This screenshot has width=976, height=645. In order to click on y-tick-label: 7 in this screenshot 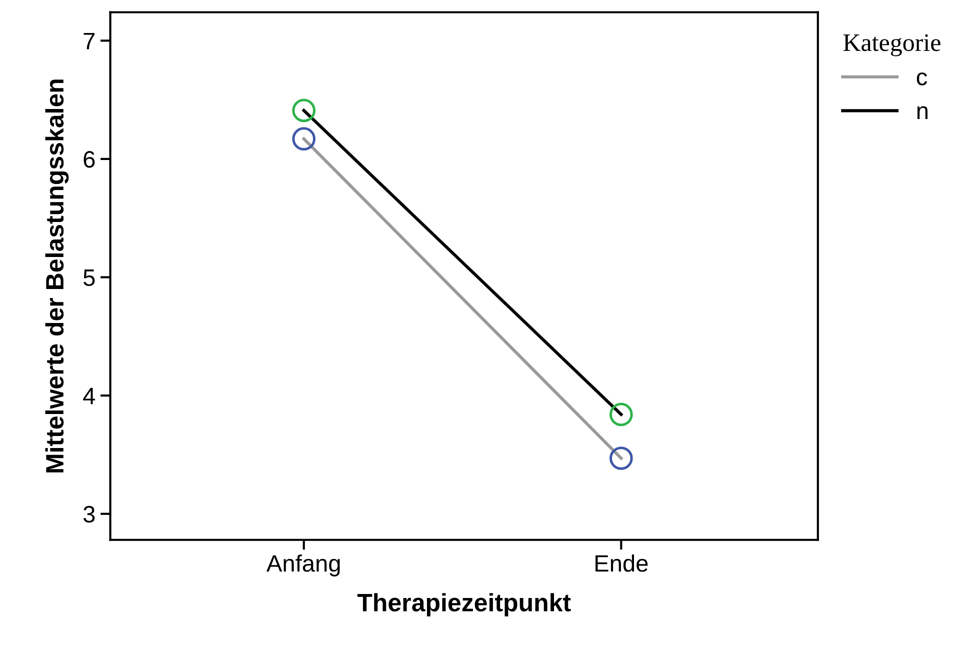, I will do `click(89, 41)`.